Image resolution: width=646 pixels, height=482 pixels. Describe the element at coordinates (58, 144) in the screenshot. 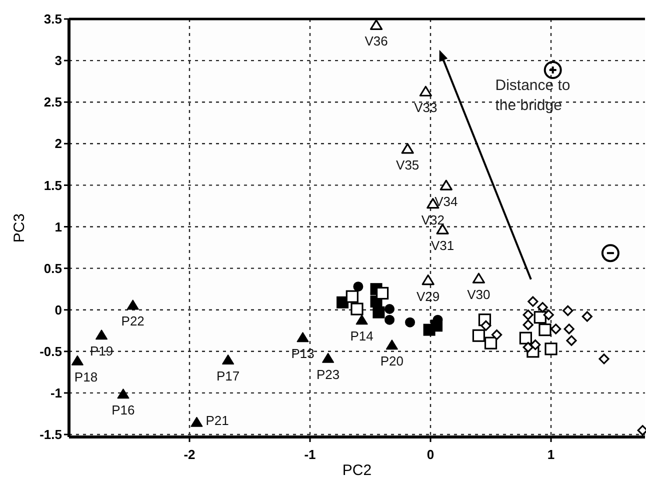

I see `y-tick-label: 2` at that location.